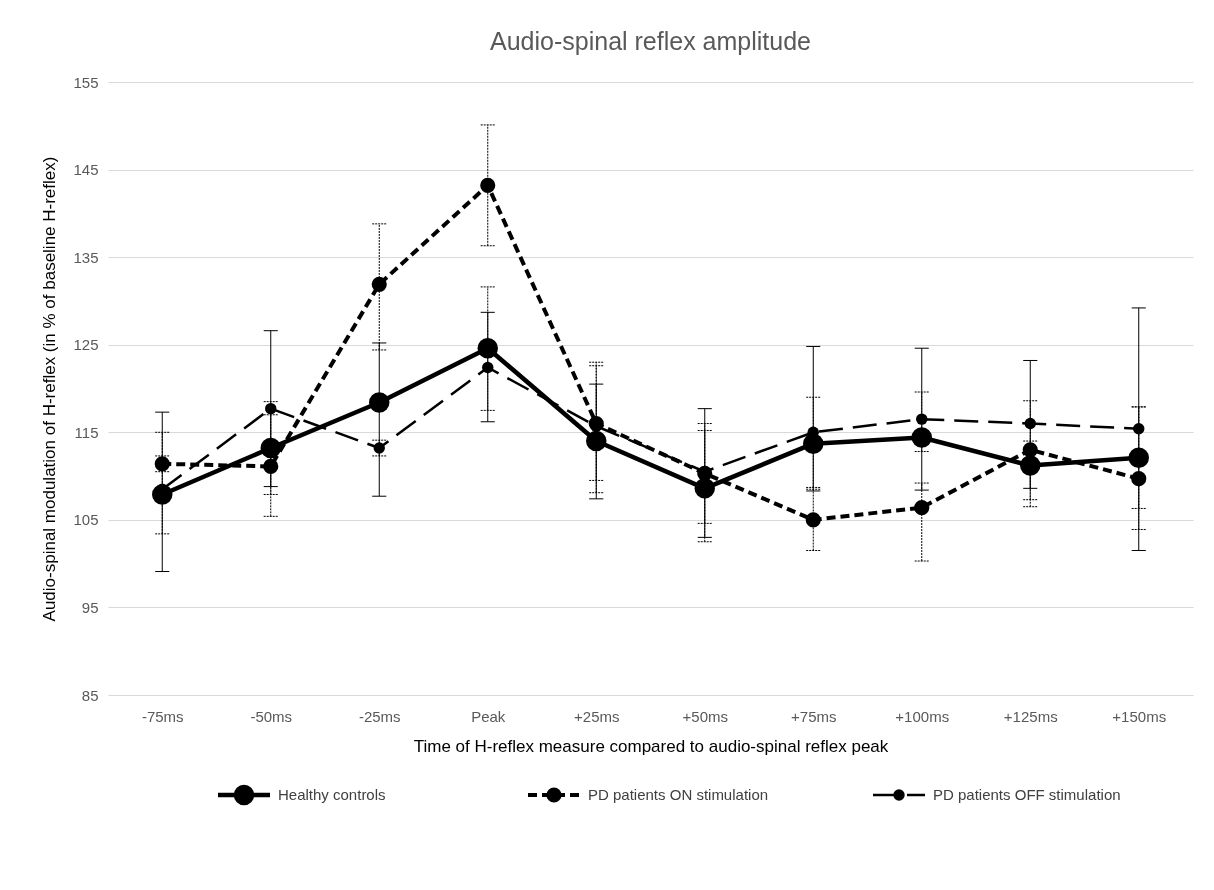 The image size is (1214, 890). I want to click on legend-label: Healthy controls, so click(332, 794).